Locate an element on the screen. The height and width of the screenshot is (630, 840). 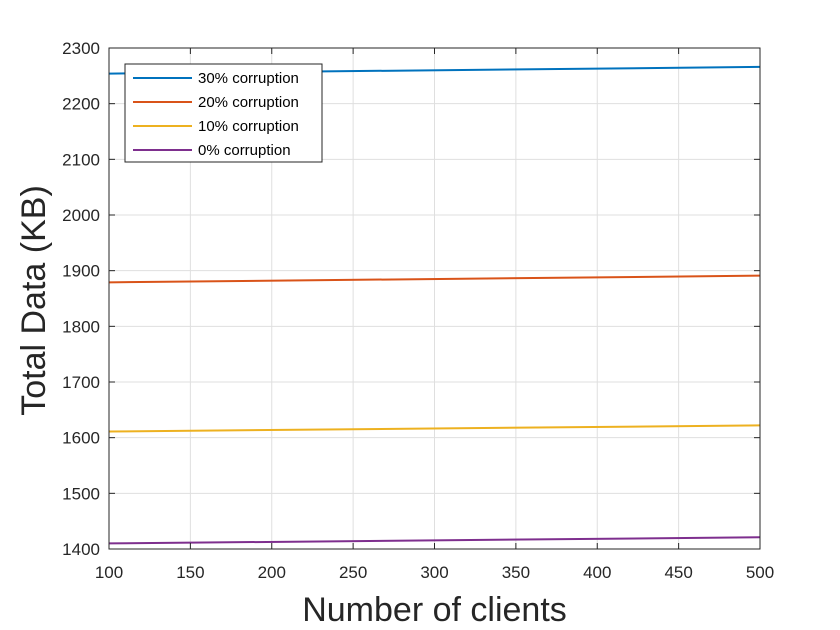
y-tick-label: 1700 is located at coordinates (81, 382).